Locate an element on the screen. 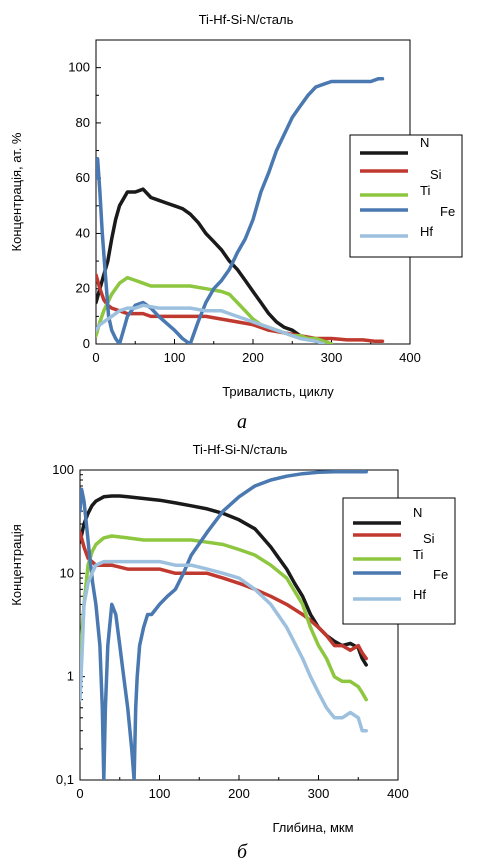  chart-b-y-tick-label: 100 is located at coordinates (63, 469).